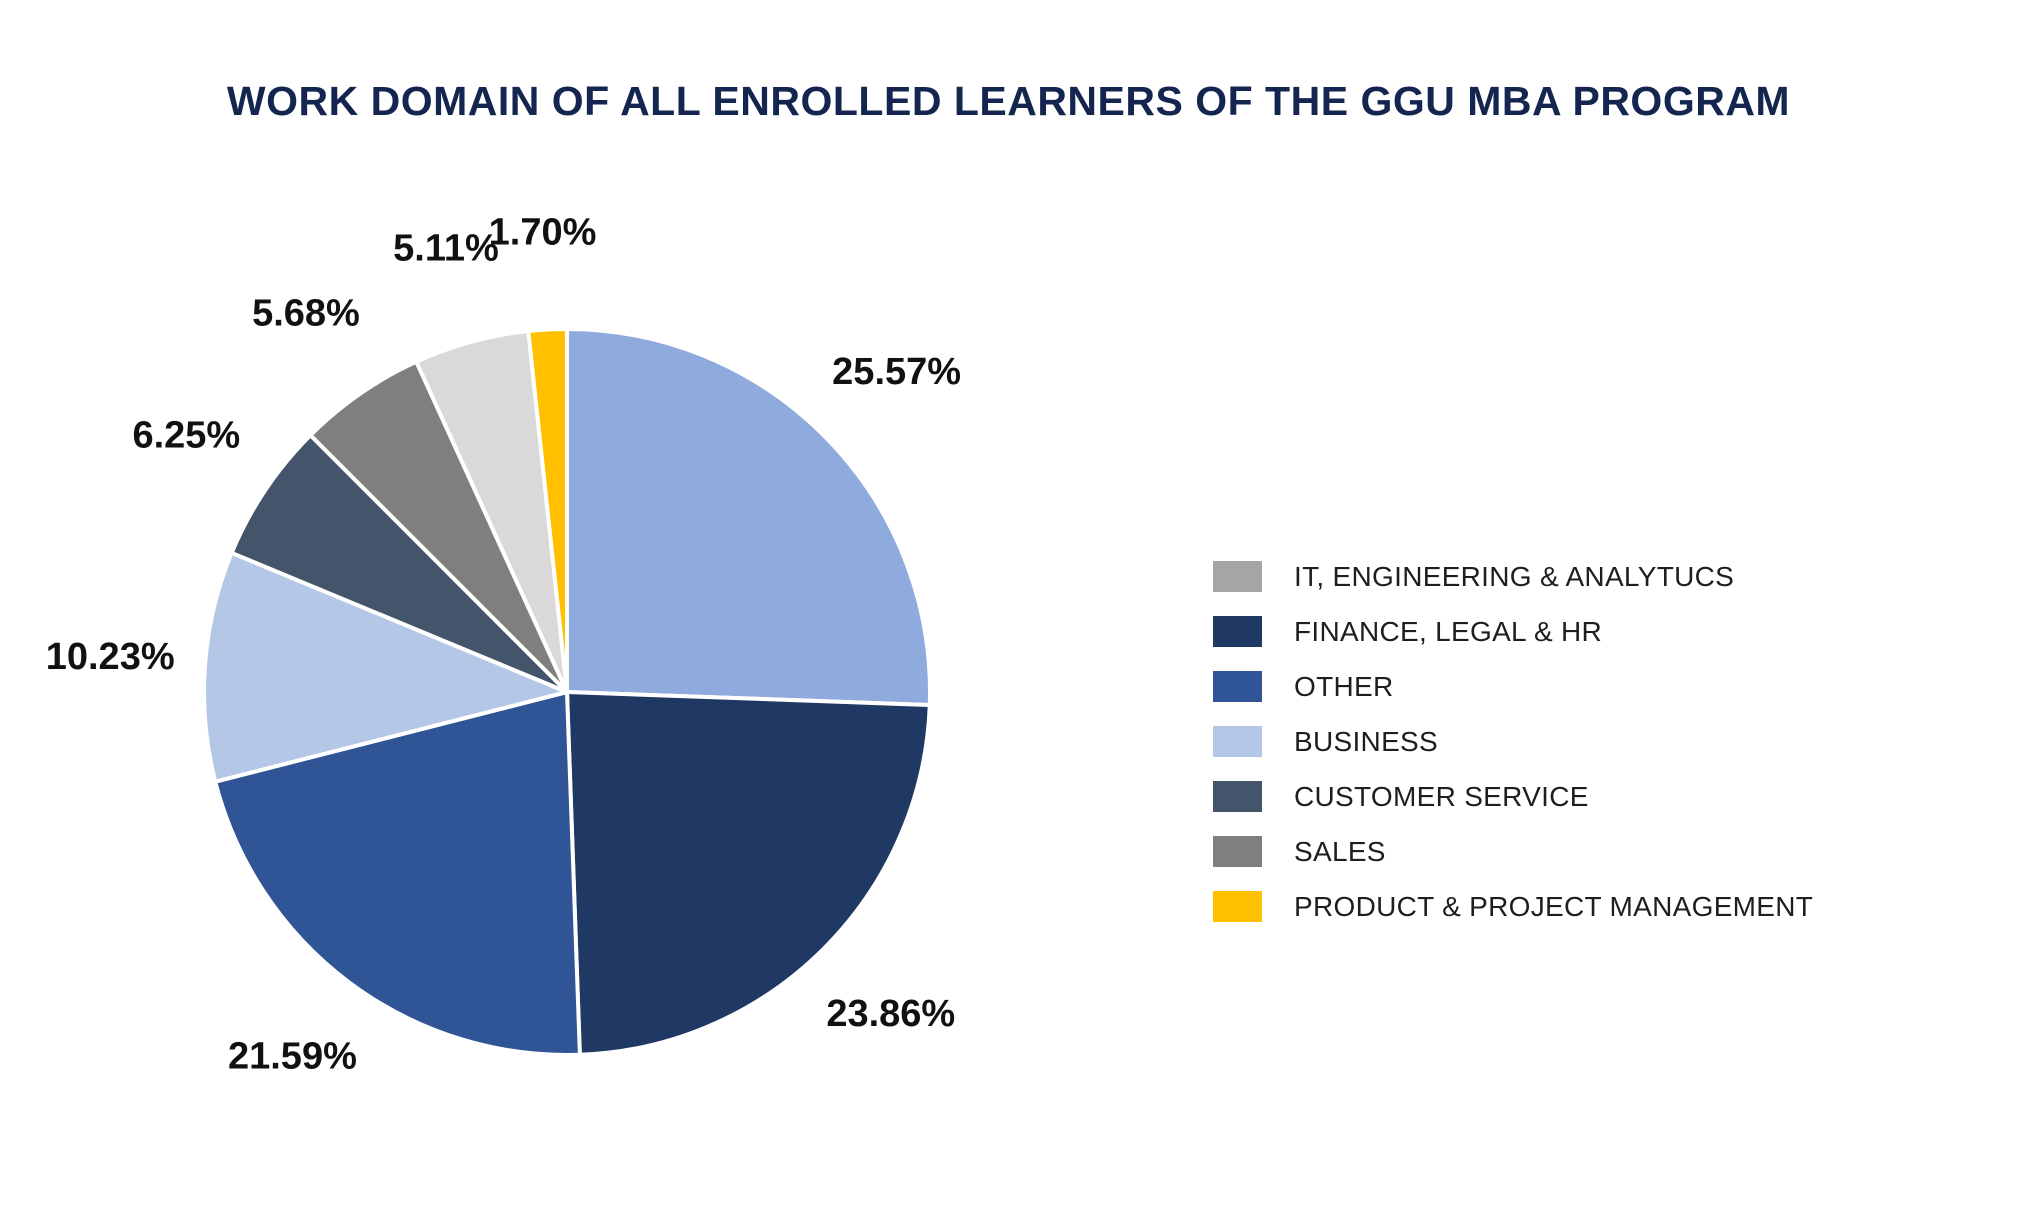  What do you see at coordinates (292, 1057) in the screenshot?
I see `data-label-2: 21.59%` at bounding box center [292, 1057].